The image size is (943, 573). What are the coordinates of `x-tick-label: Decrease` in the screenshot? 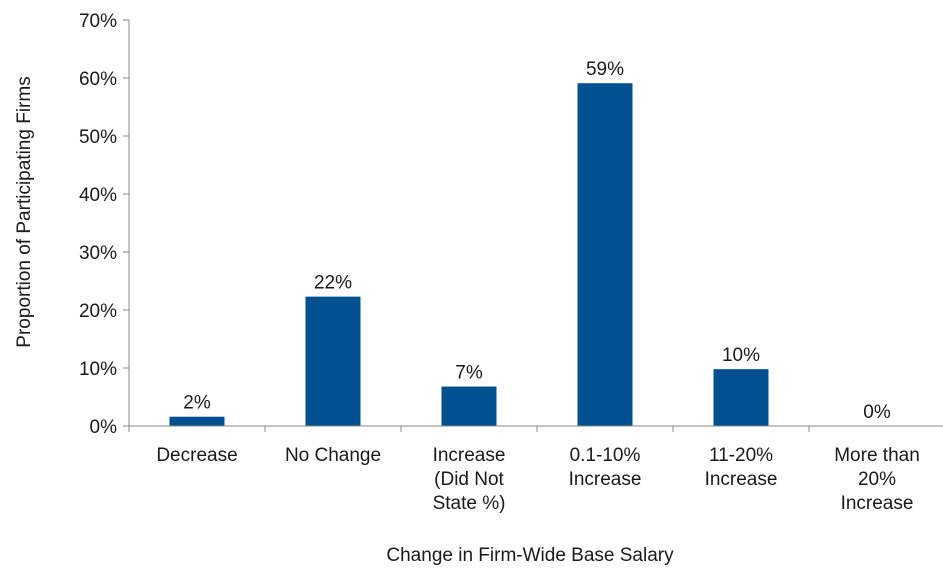 It's located at (196, 455).